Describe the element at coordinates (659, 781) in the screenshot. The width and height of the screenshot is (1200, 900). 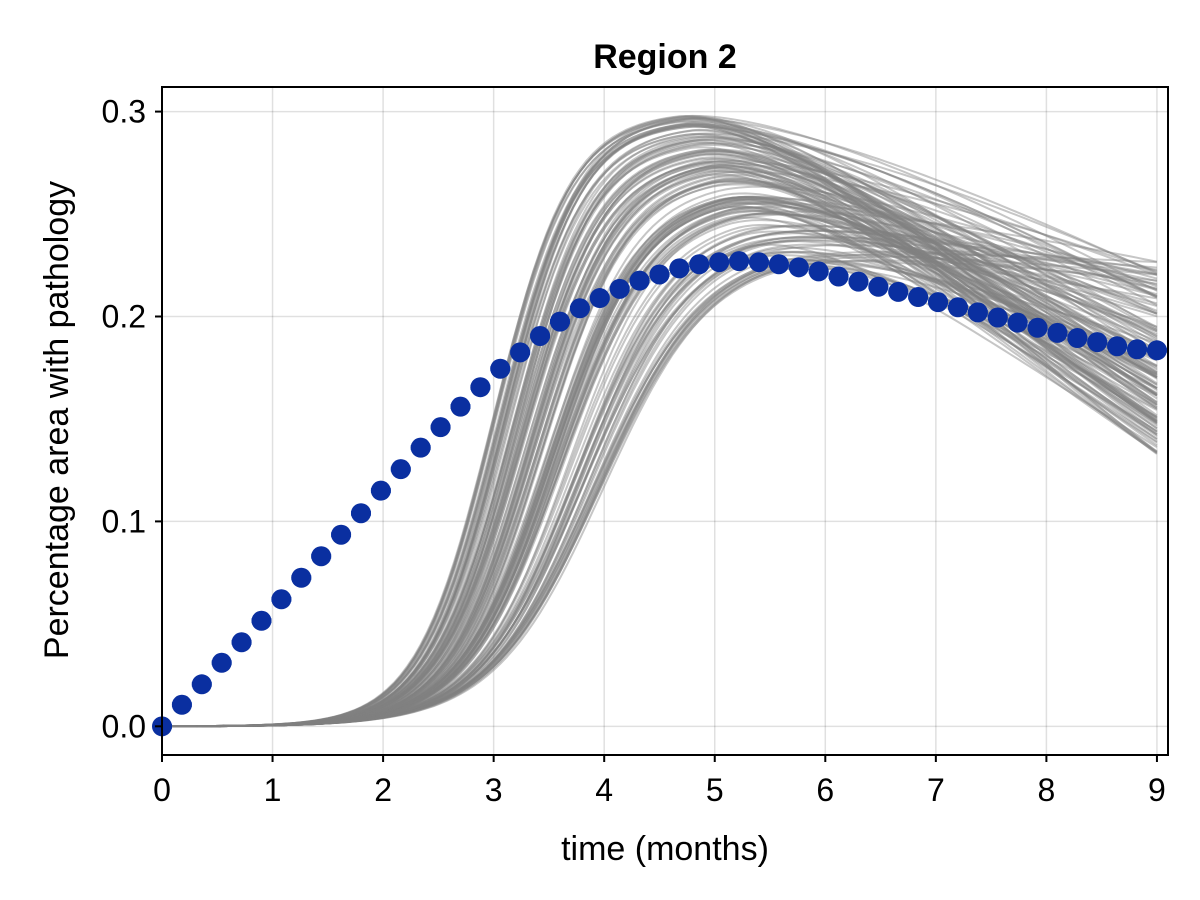
I see `x-axis-ticks: 0 1 2 3 4 5 6 7 8 9` at that location.